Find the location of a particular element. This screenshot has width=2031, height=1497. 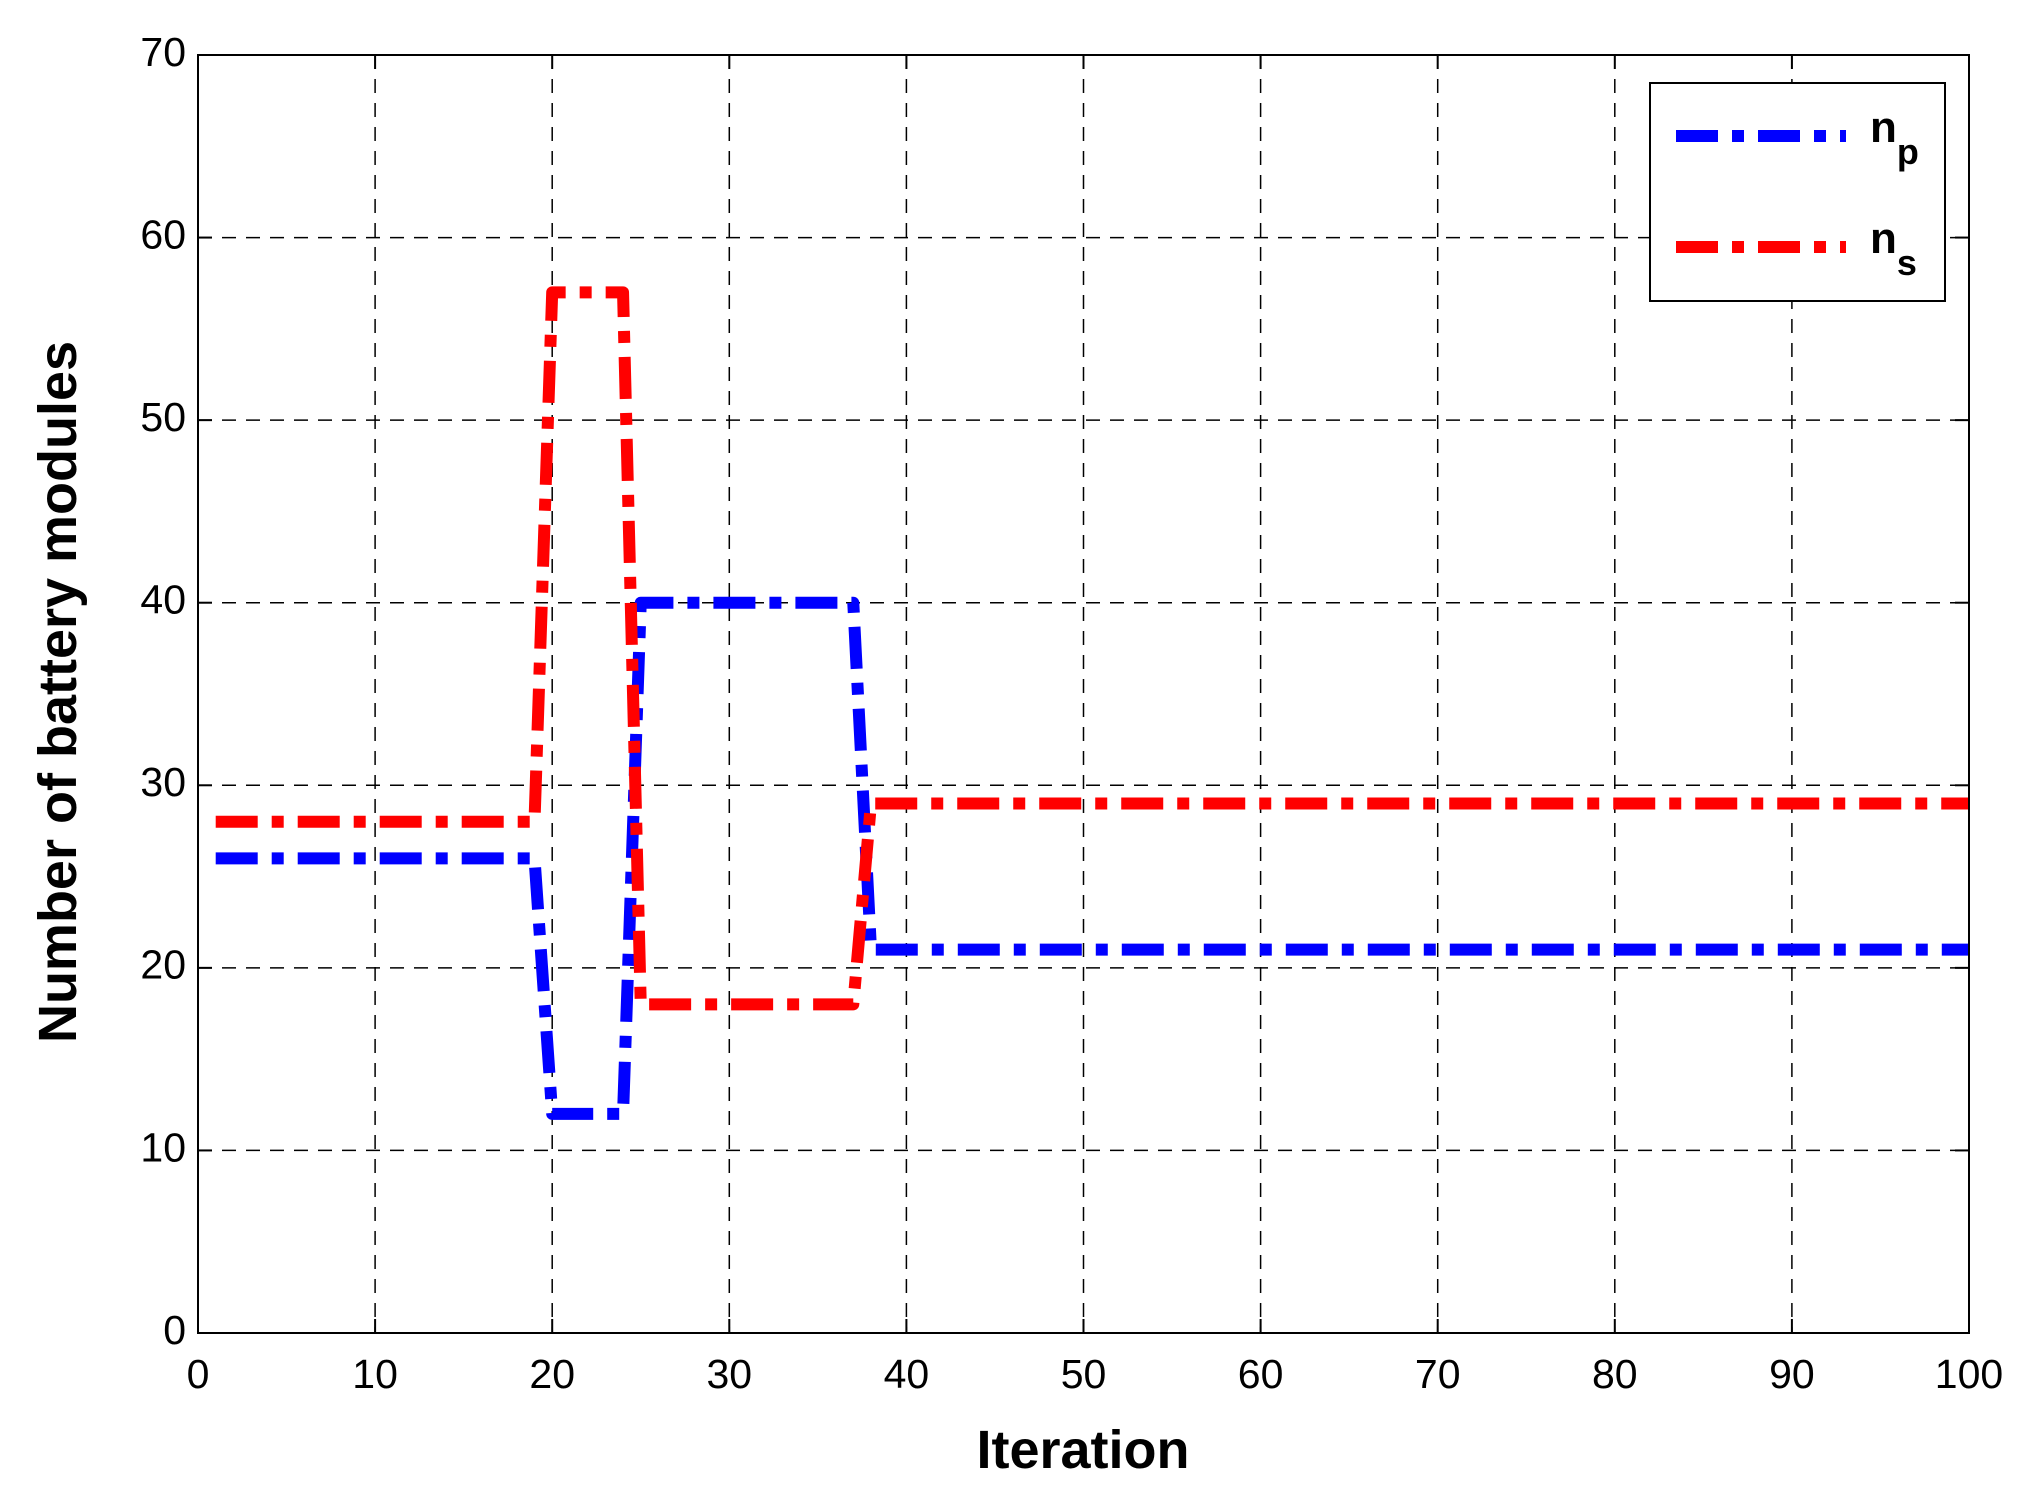

y-tick-label: 60 is located at coordinates (163, 234).